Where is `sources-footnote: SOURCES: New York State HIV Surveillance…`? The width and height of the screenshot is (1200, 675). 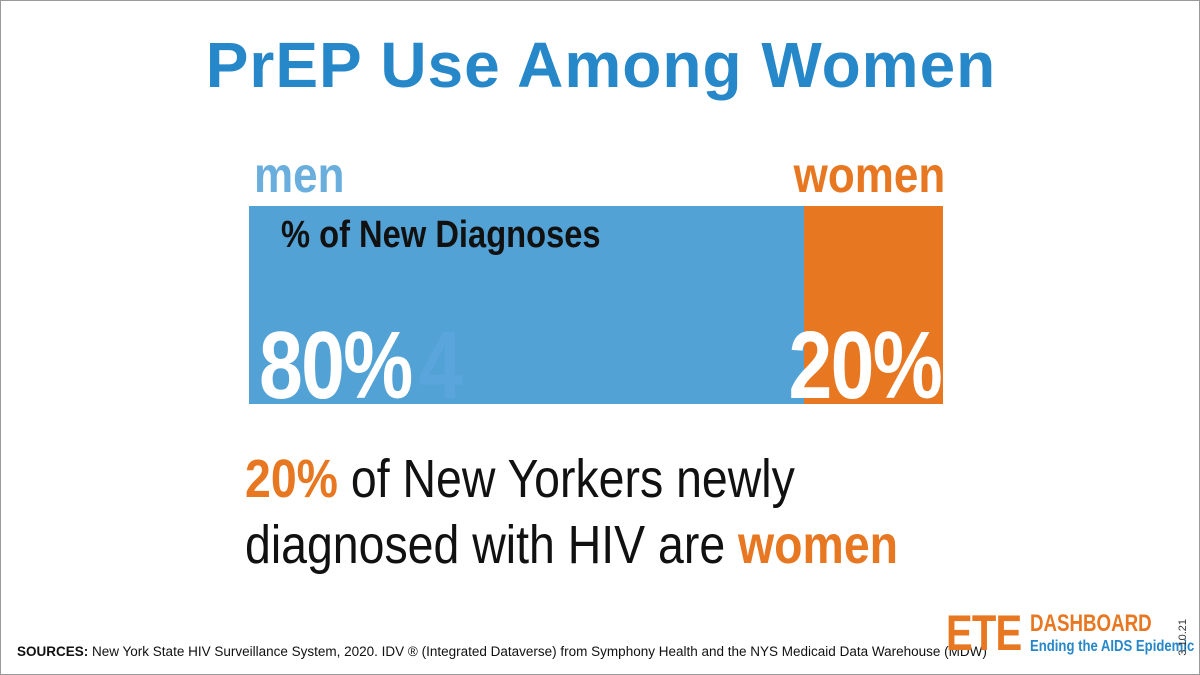 sources-footnote: SOURCES: New York State HIV Surveillance… is located at coordinates (502, 651).